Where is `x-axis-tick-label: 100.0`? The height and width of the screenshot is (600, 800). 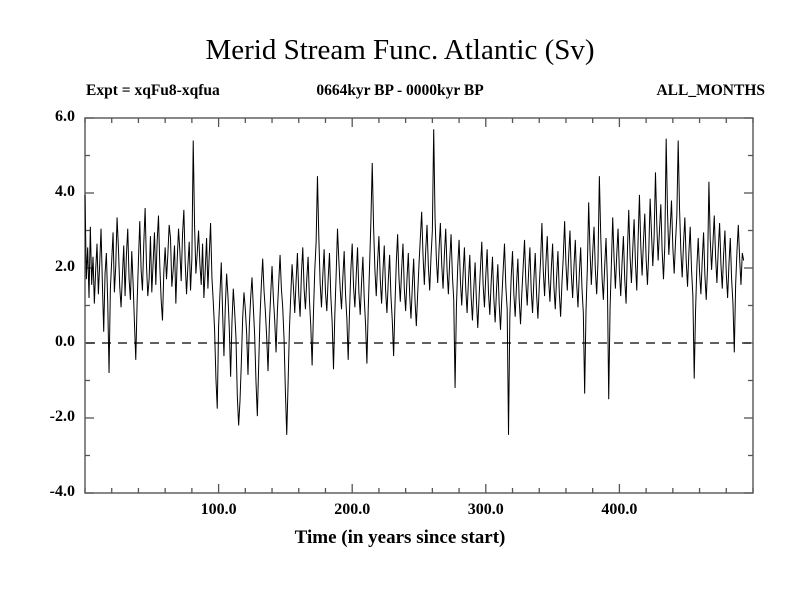 x-axis-tick-label: 100.0 is located at coordinates (218, 509).